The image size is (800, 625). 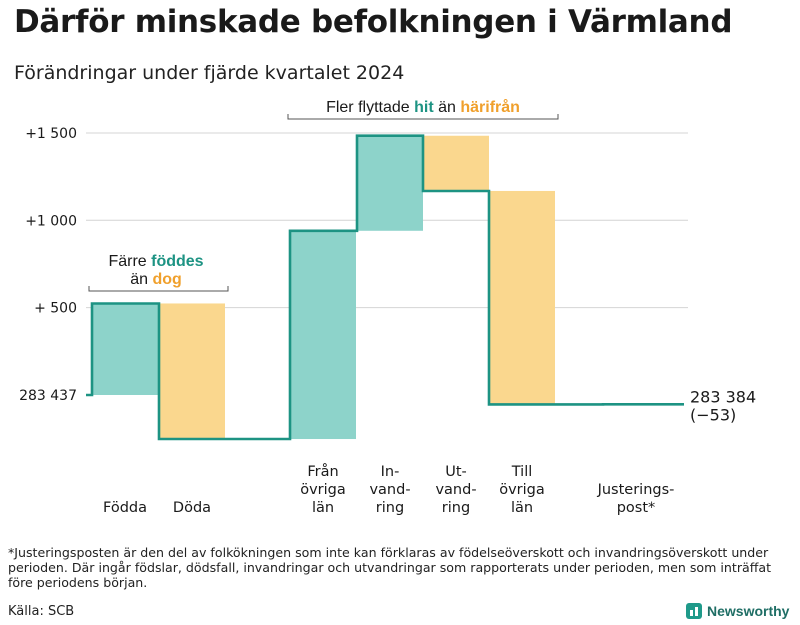 I want to click on category-label: Från, so click(x=322, y=471).